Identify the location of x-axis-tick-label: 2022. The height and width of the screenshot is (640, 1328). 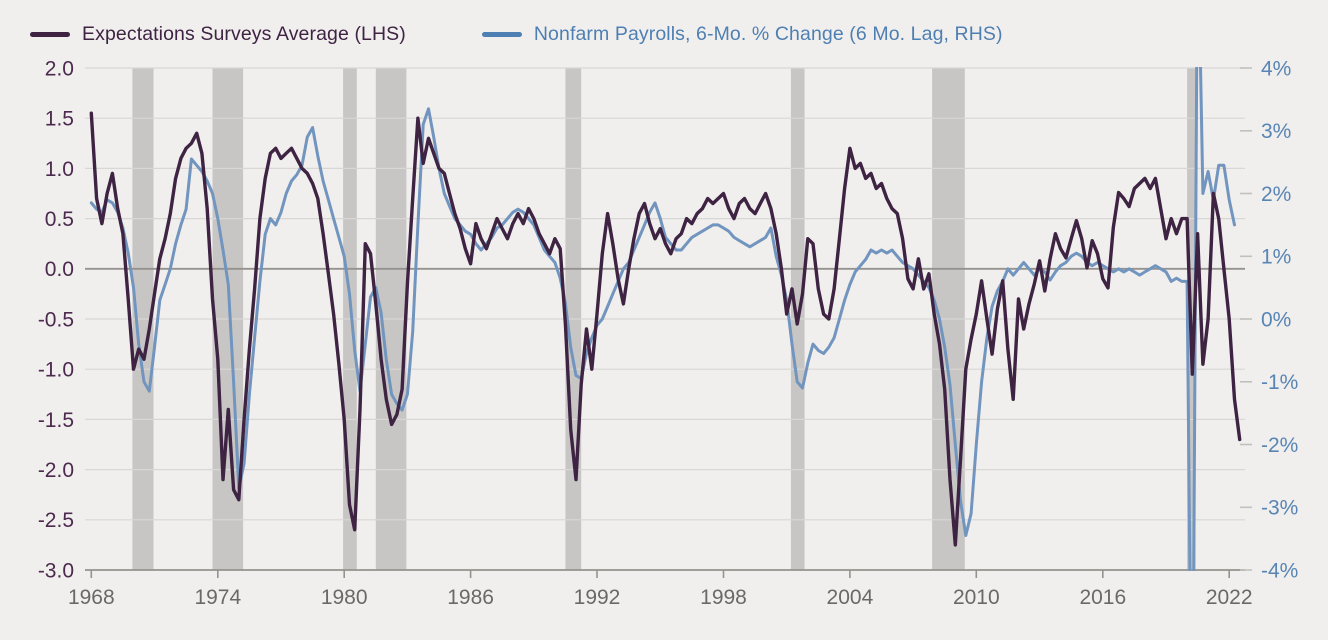
(1229, 597).